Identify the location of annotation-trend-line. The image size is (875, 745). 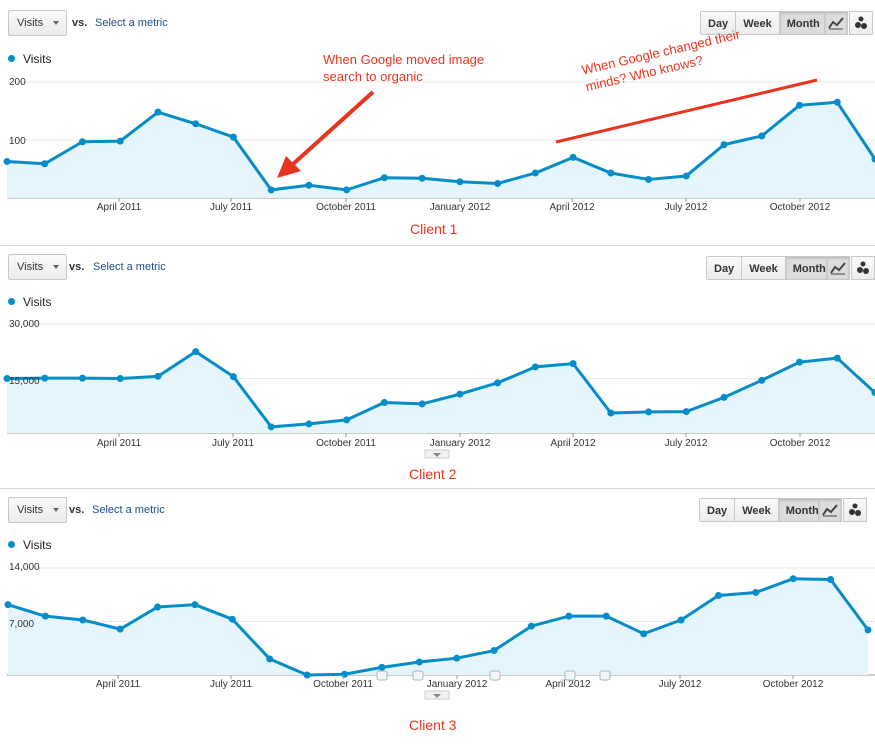
(686, 111).